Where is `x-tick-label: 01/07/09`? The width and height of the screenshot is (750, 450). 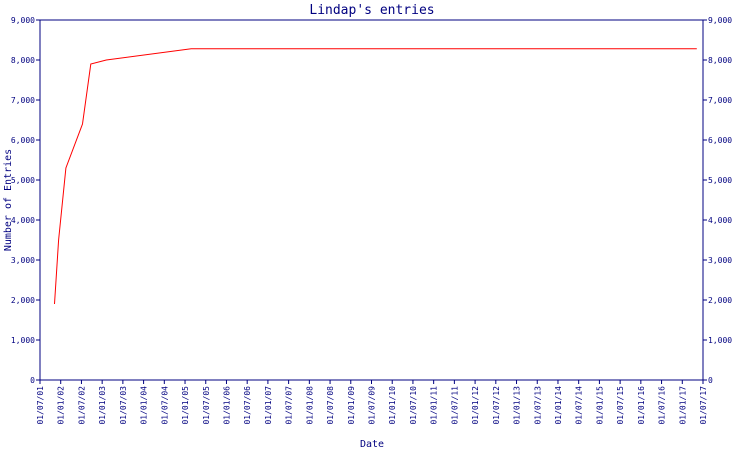 x-tick-label: 01/07/09 is located at coordinates (372, 405).